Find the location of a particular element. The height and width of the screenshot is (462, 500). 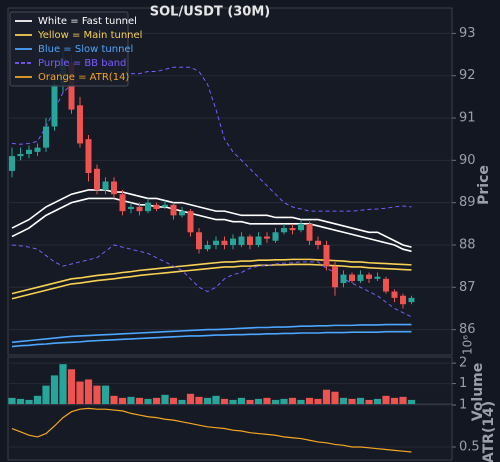

y-tick-label: 2 is located at coordinates (463, 363).